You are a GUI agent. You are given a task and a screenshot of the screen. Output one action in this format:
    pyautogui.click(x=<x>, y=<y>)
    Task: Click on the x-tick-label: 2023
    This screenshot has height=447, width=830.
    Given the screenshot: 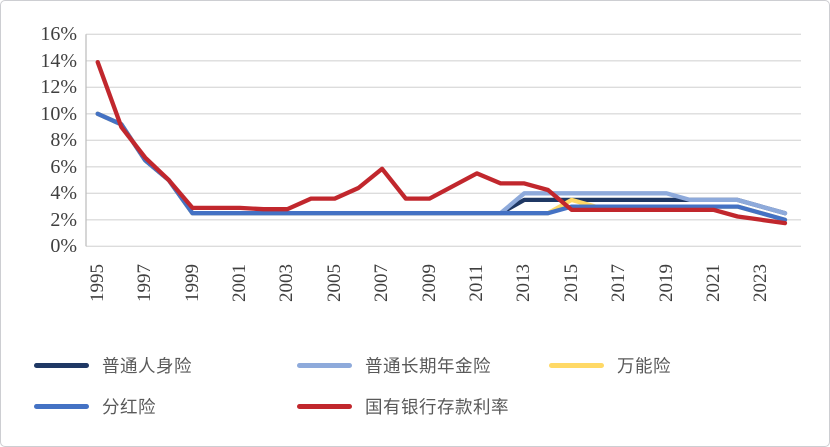 What is the action you would take?
    pyautogui.click(x=761, y=283)
    